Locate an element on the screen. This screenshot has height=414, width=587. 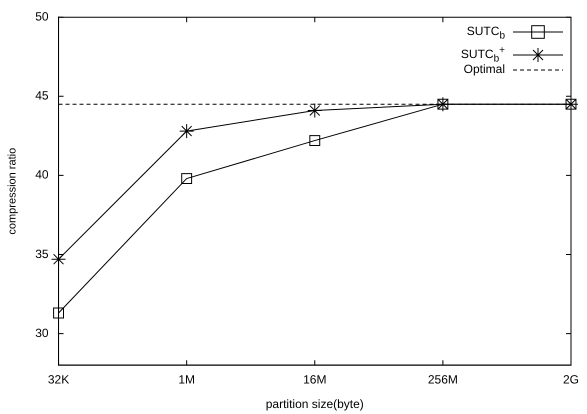
y-tick-label: 40 is located at coordinates (42, 175).